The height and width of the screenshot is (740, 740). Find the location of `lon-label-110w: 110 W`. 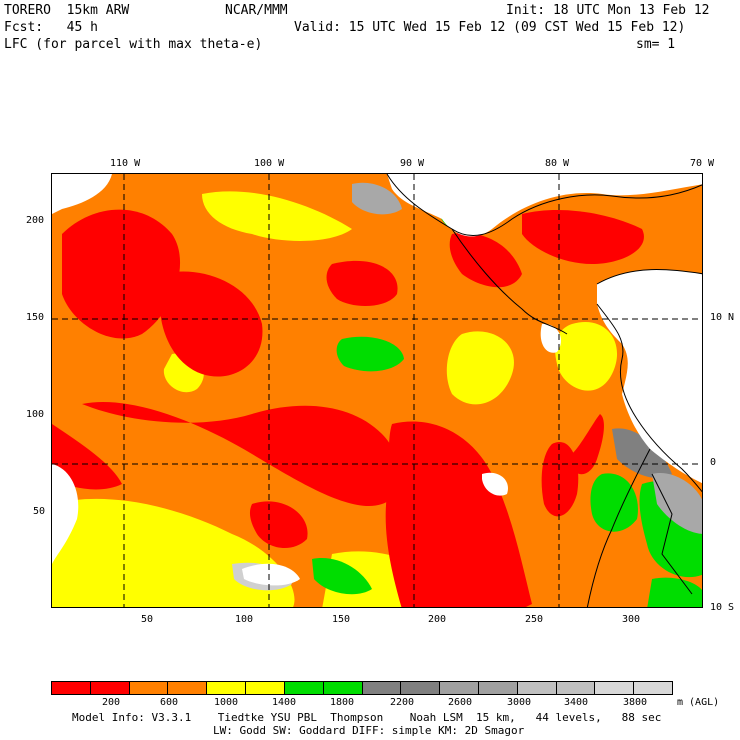

lon-label-110w: 110 W is located at coordinates (125, 163).